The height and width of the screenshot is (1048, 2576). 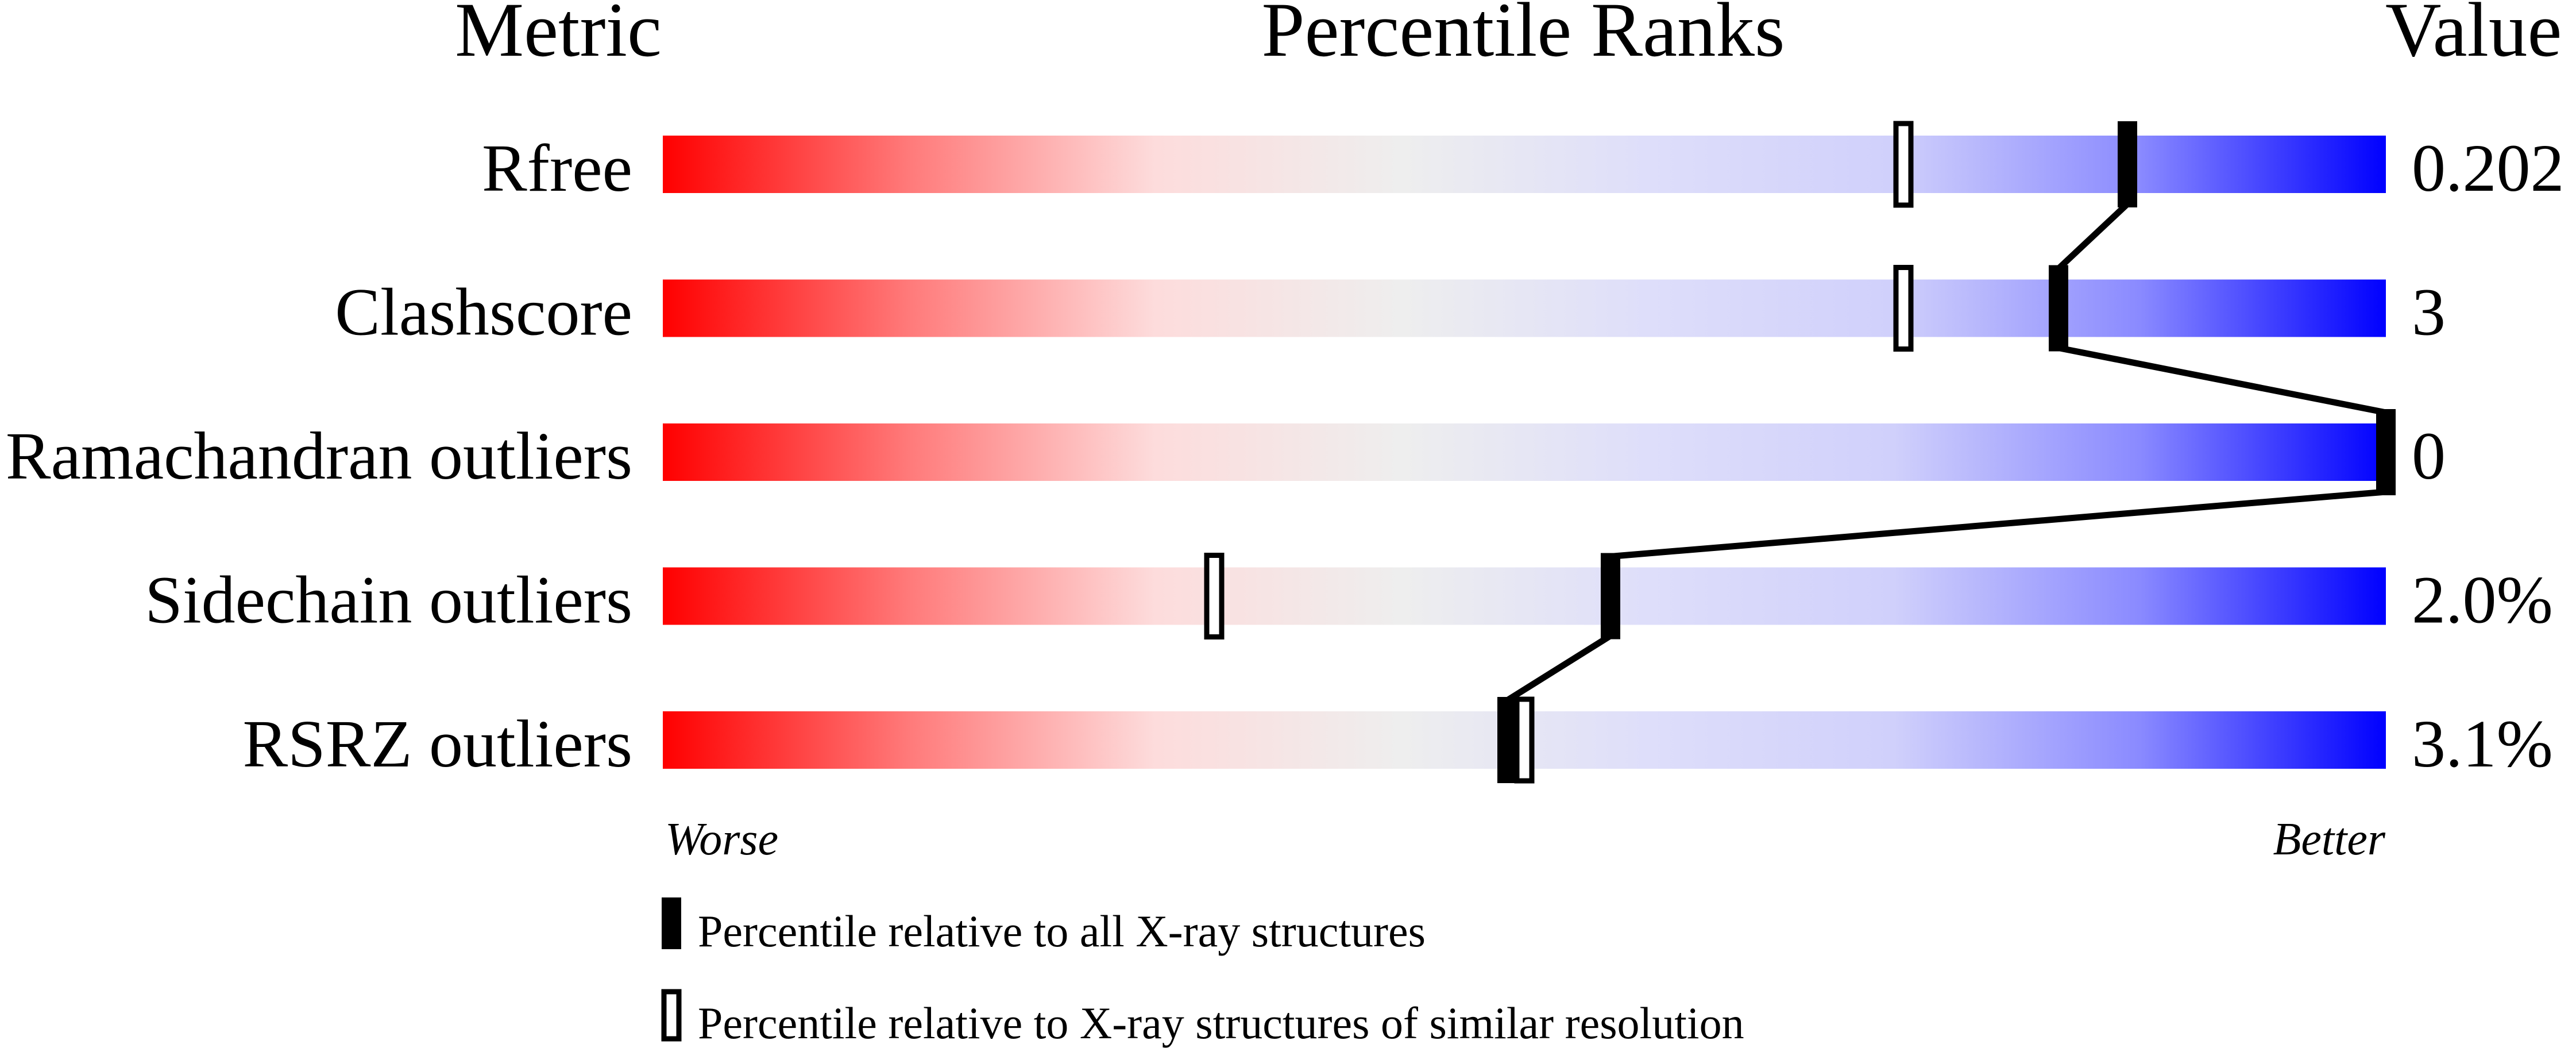 What do you see at coordinates (2473, 36) in the screenshot?
I see `header-value: Value` at bounding box center [2473, 36].